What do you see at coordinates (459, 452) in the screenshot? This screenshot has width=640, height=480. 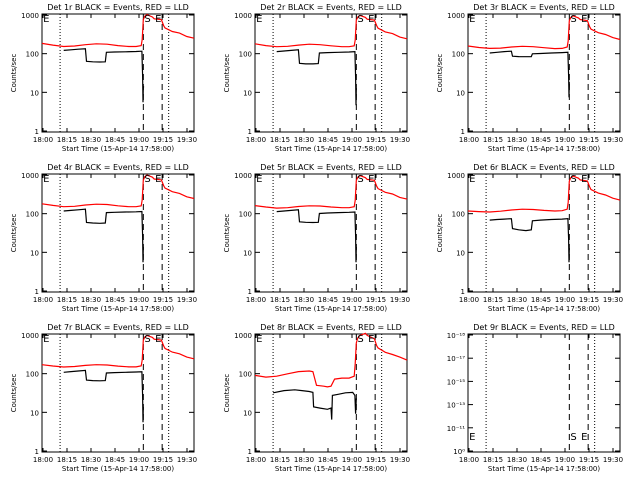 I see `y-tick-label: 10⁰` at bounding box center [459, 452].